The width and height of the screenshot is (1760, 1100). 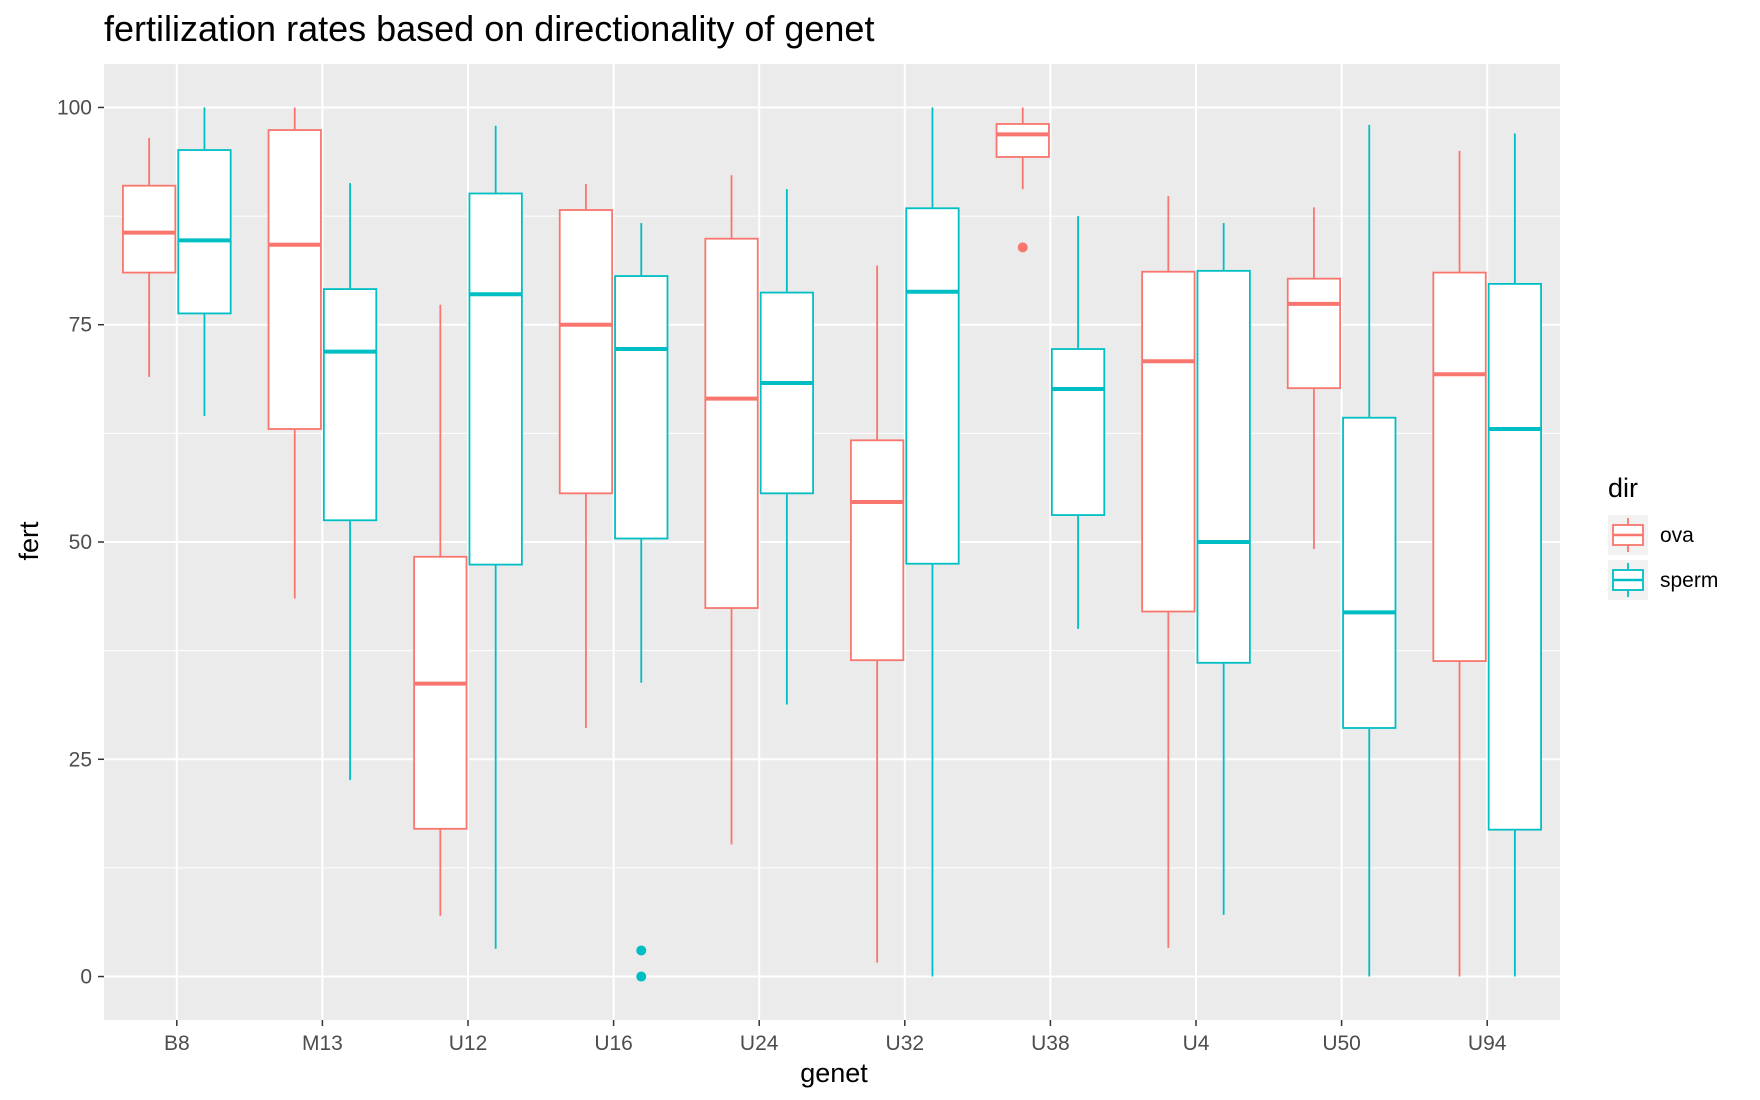 I want to click on box-sperm-U4, so click(x=1223, y=569).